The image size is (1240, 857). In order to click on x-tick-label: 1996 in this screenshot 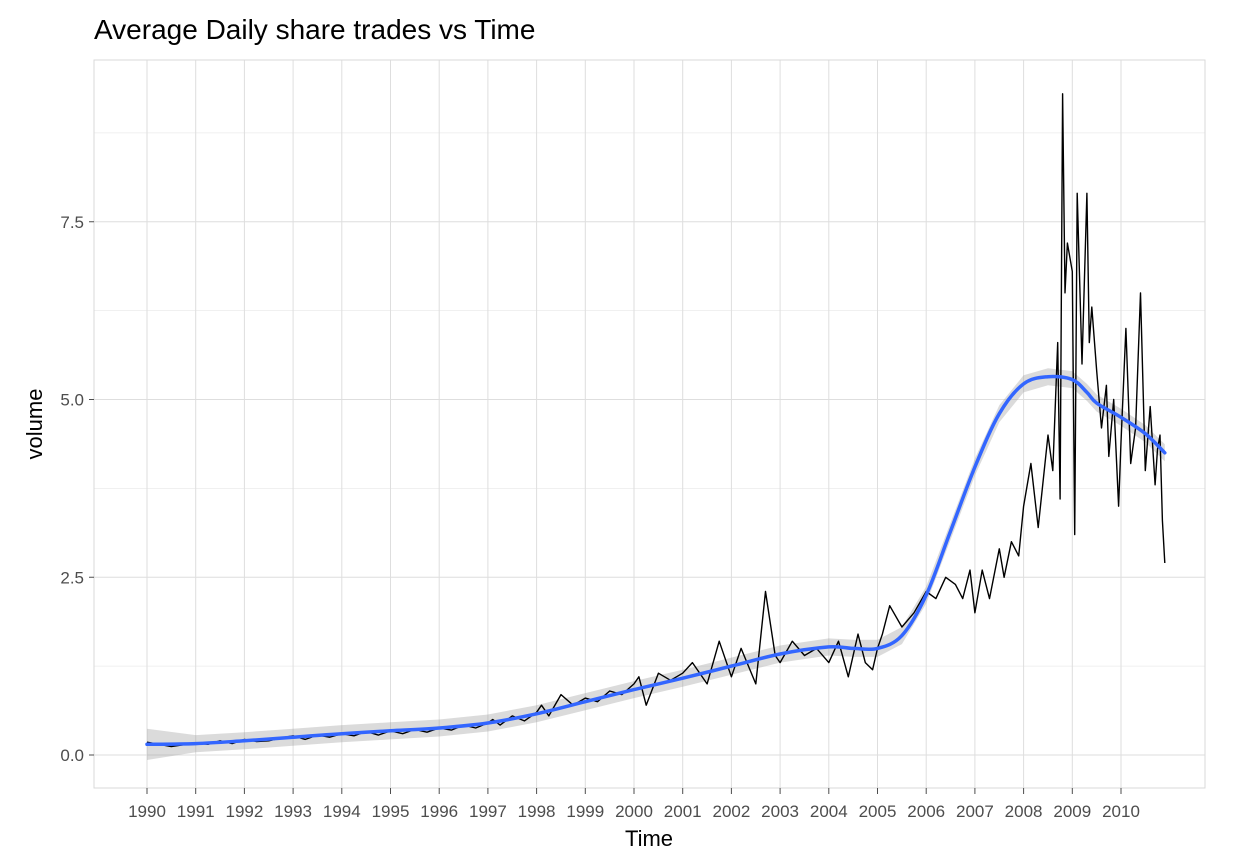, I will do `click(439, 811)`.